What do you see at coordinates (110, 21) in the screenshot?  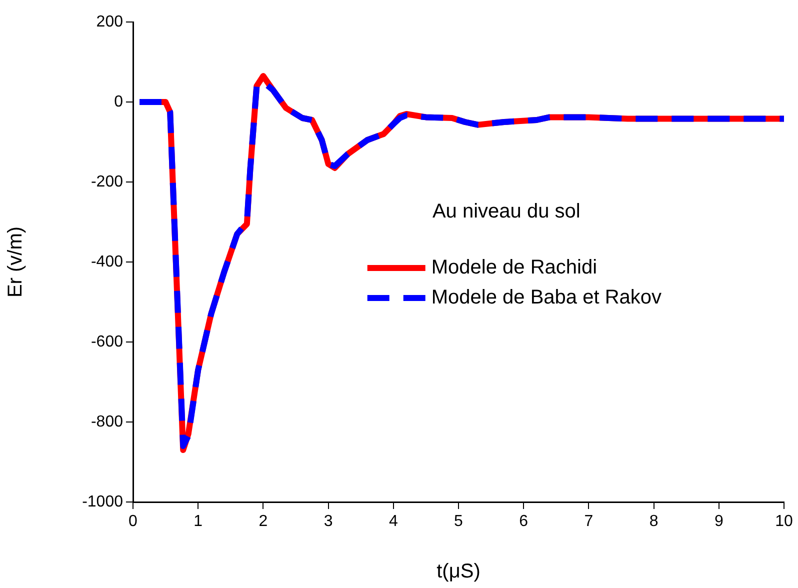 I see `y-tick-label: 200` at bounding box center [110, 21].